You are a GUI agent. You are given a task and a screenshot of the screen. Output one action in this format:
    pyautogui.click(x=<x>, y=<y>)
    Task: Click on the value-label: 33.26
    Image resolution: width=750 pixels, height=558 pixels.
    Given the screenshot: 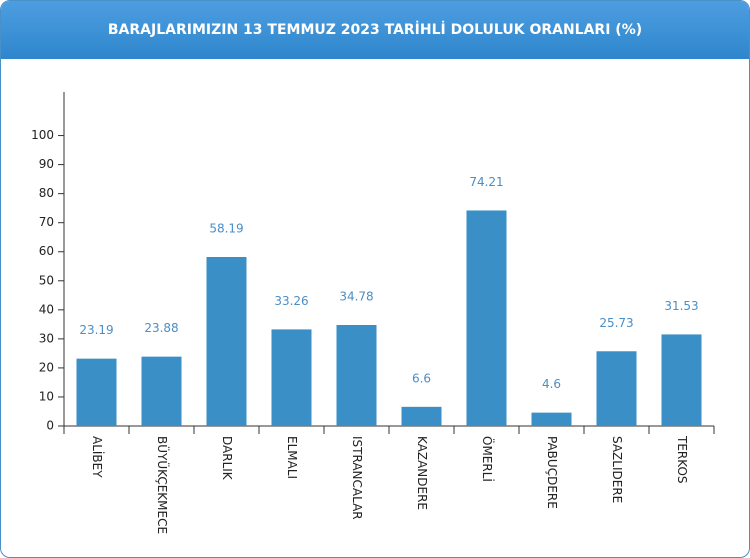 What is the action you would take?
    pyautogui.click(x=291, y=301)
    